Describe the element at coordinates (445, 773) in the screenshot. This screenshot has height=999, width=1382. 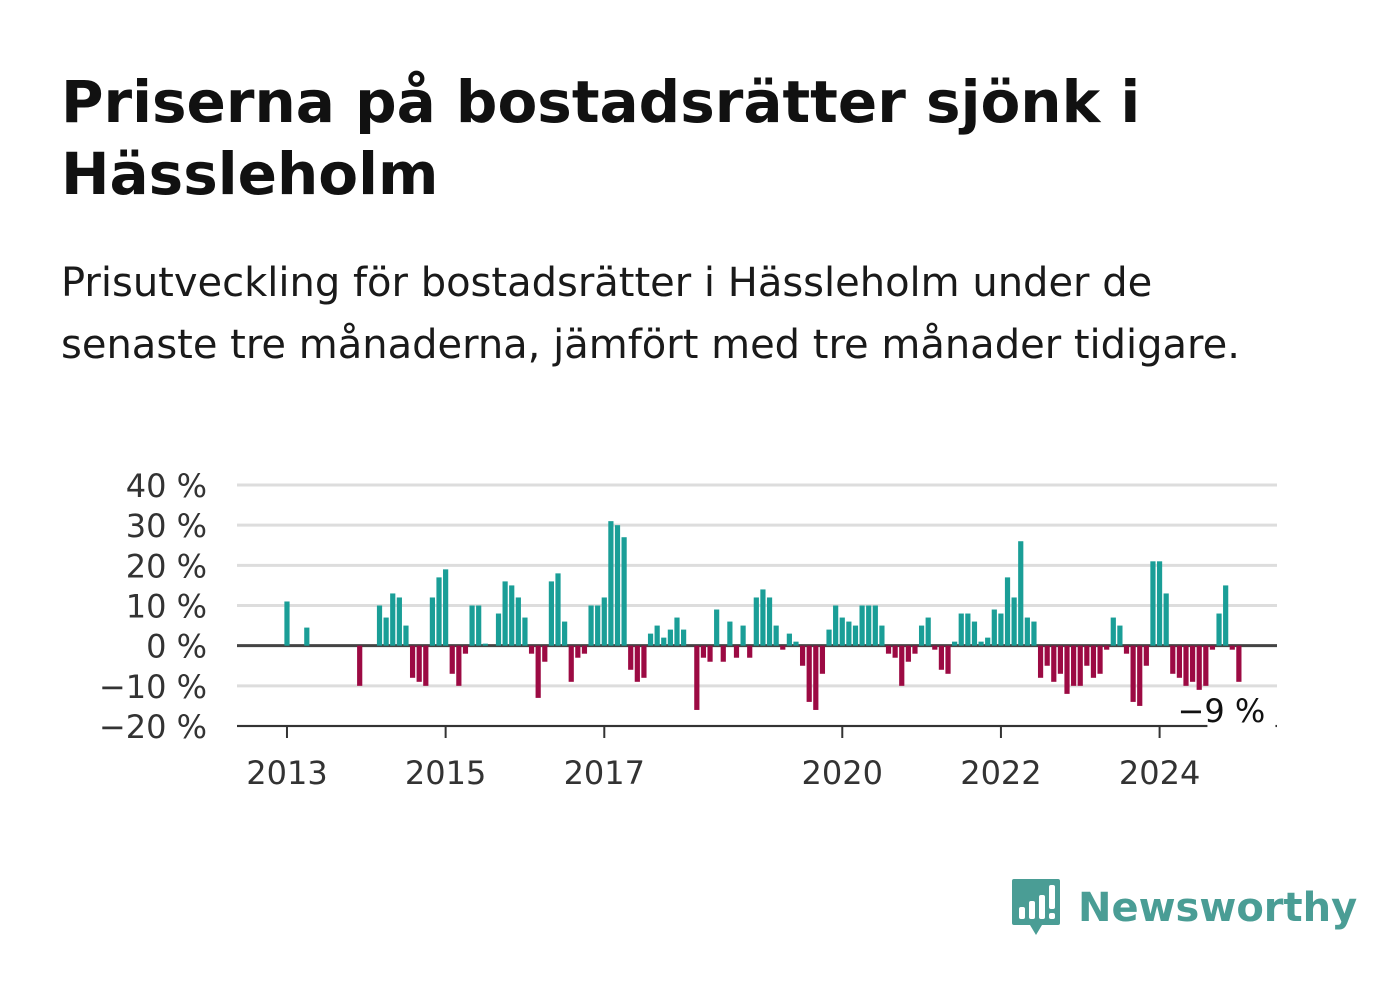
I see `x-tick-label: 2015` at that location.